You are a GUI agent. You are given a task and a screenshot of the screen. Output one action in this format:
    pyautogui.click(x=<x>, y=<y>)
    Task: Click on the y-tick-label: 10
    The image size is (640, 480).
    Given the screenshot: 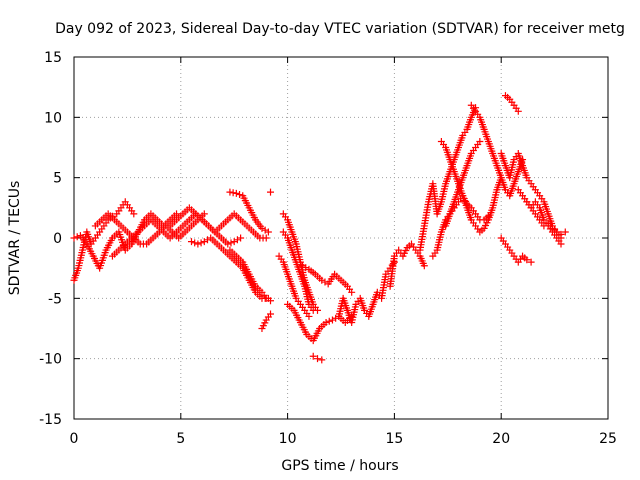 What is the action you would take?
    pyautogui.click(x=53, y=118)
    